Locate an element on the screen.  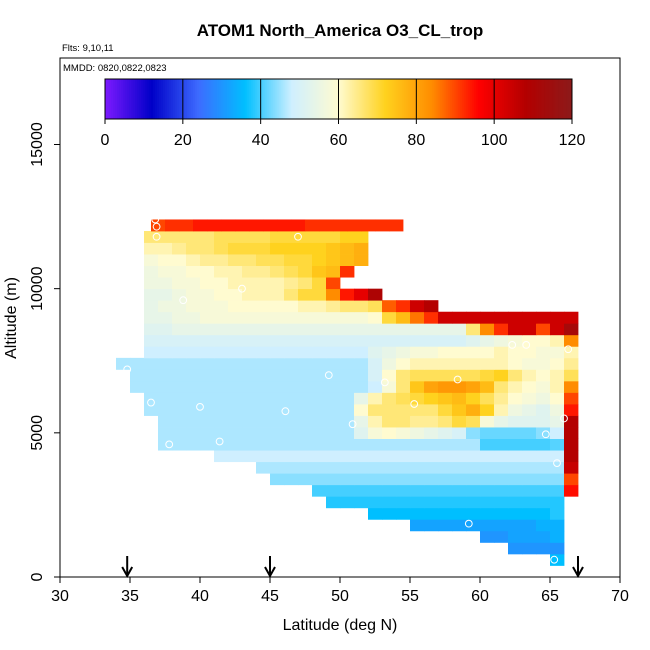
y-tick-label: 5000 is located at coordinates (37, 433).